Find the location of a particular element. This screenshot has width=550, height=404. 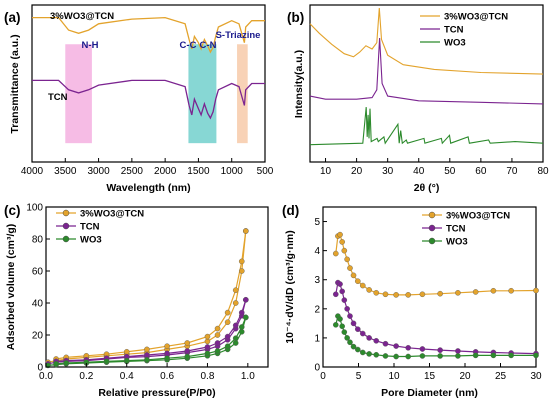

panel-c-xtick-label: 0.0 is located at coordinates (46, 376).